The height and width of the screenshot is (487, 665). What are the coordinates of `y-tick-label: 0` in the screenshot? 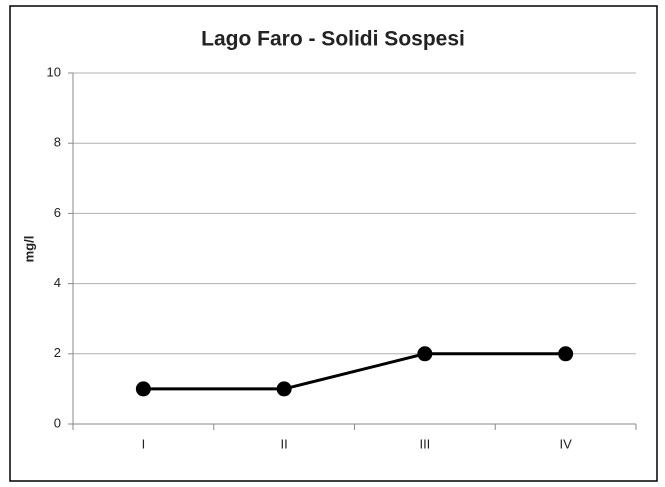 It's located at (57, 422).